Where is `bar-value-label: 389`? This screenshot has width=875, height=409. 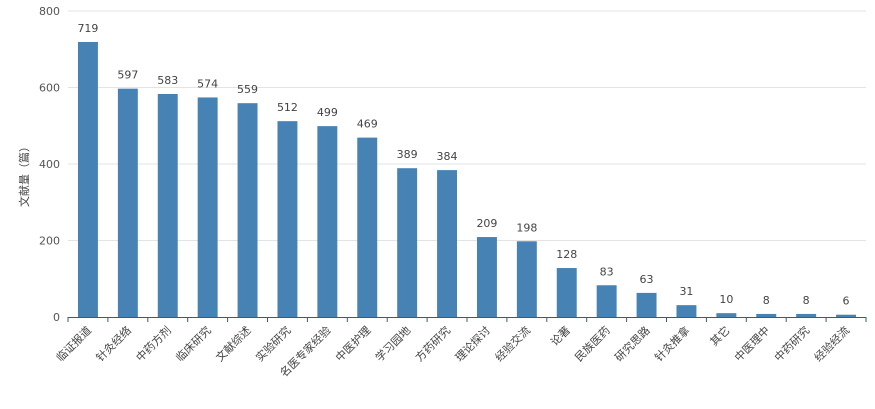
bar-value-label: 389 is located at coordinates (407, 154).